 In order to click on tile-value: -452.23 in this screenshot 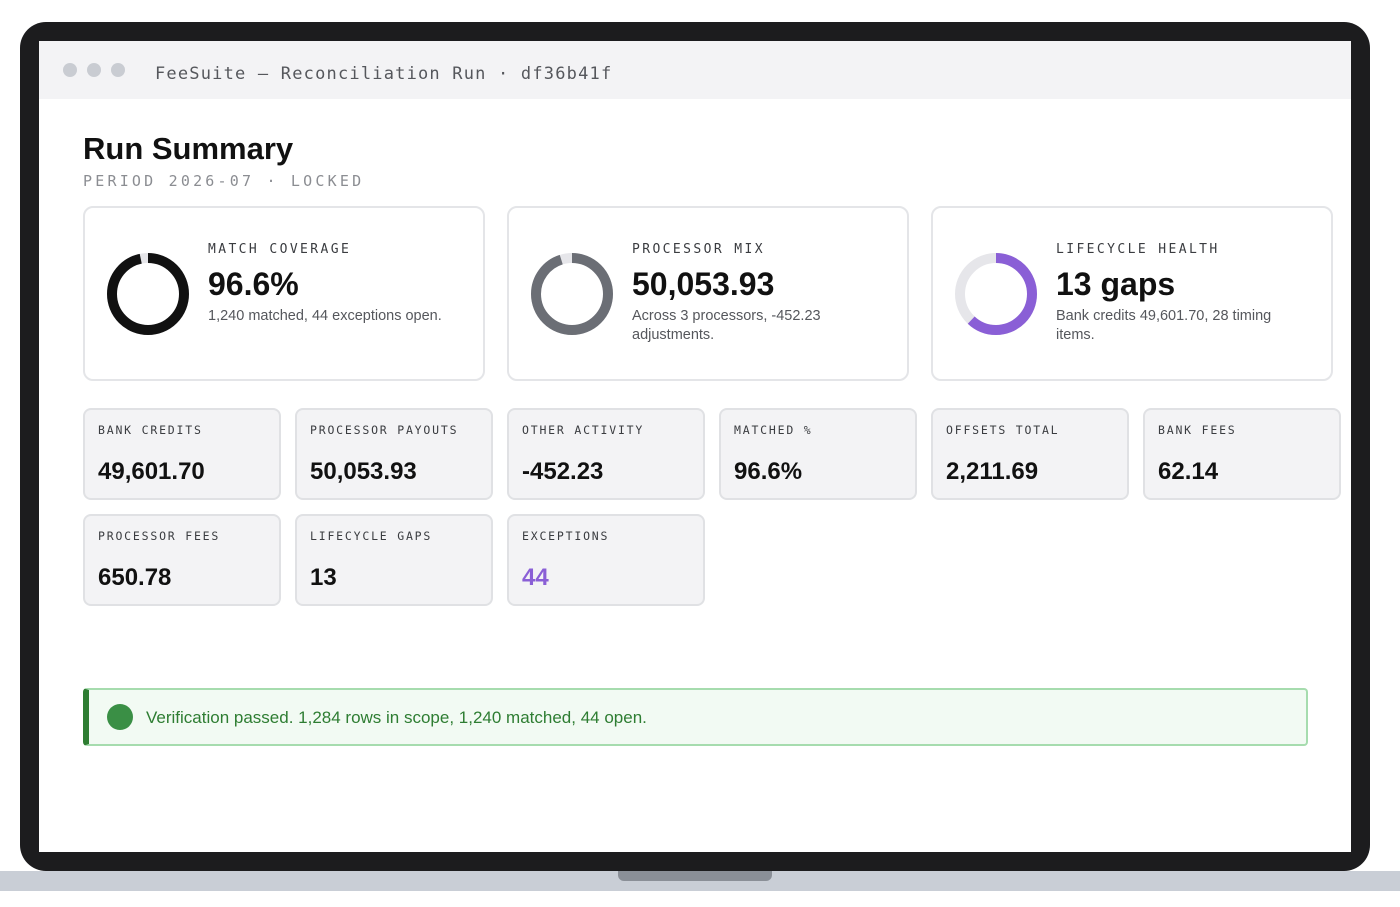, I will do `click(563, 471)`.